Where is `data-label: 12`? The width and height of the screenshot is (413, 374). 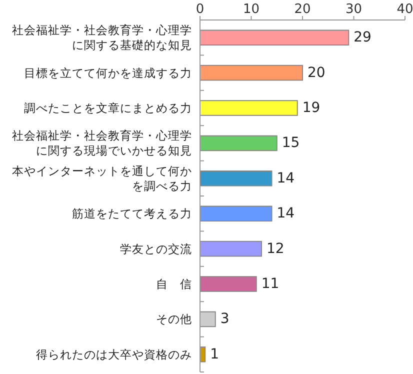
data-label: 12 is located at coordinates (275, 248).